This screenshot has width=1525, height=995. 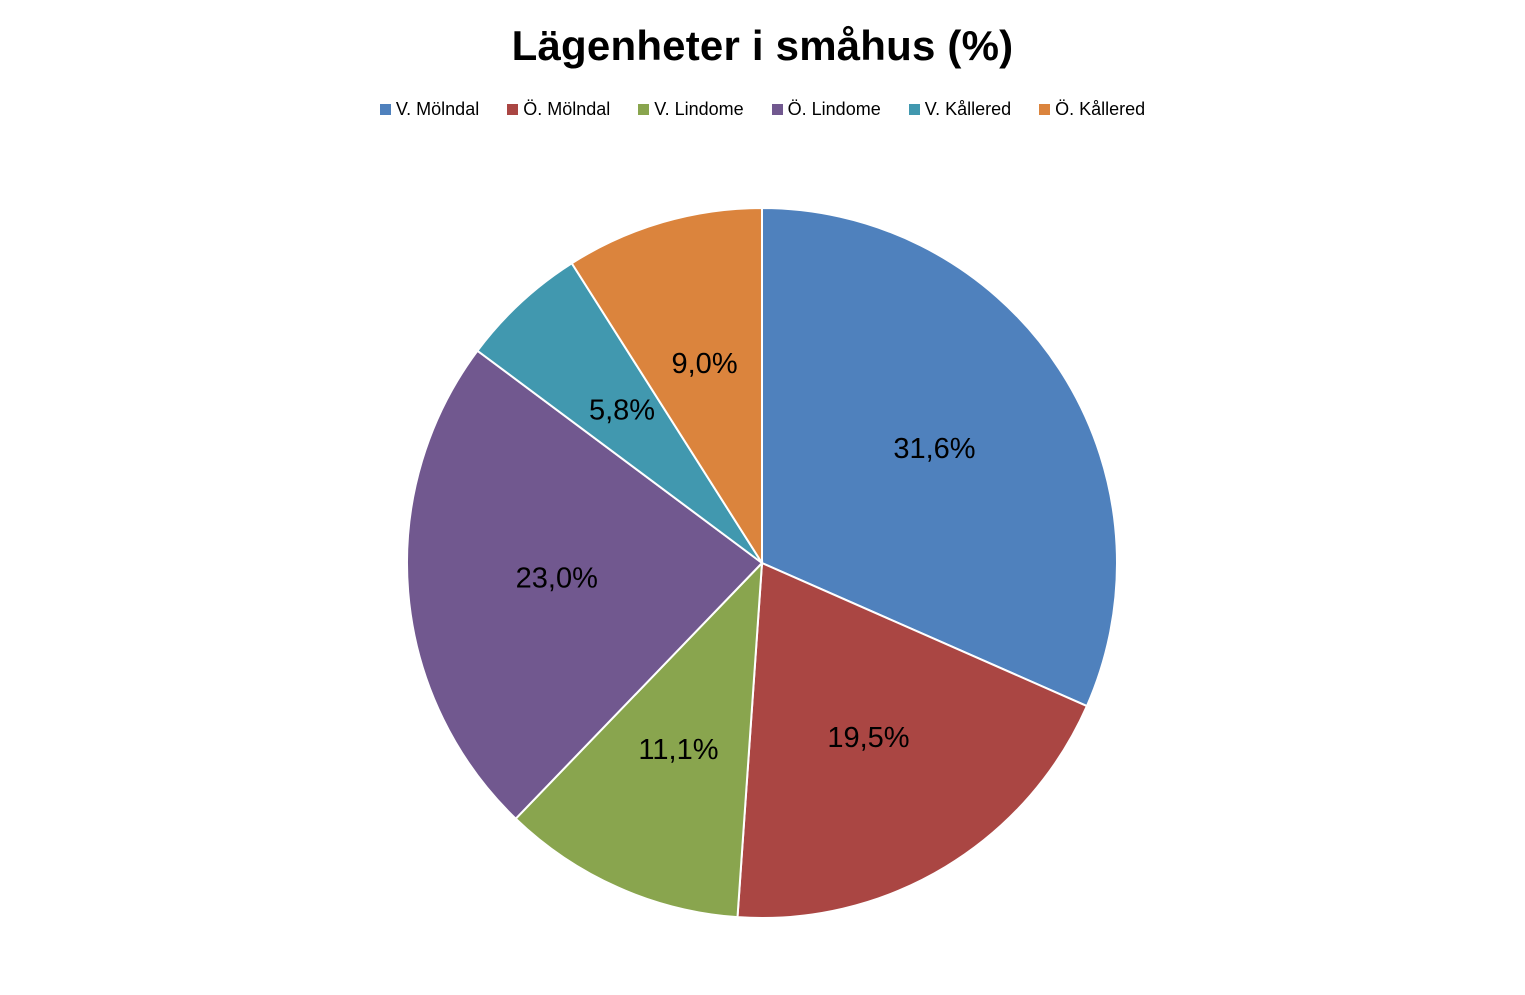 I want to click on legend-item: Ö. Mölndal, so click(x=558, y=109).